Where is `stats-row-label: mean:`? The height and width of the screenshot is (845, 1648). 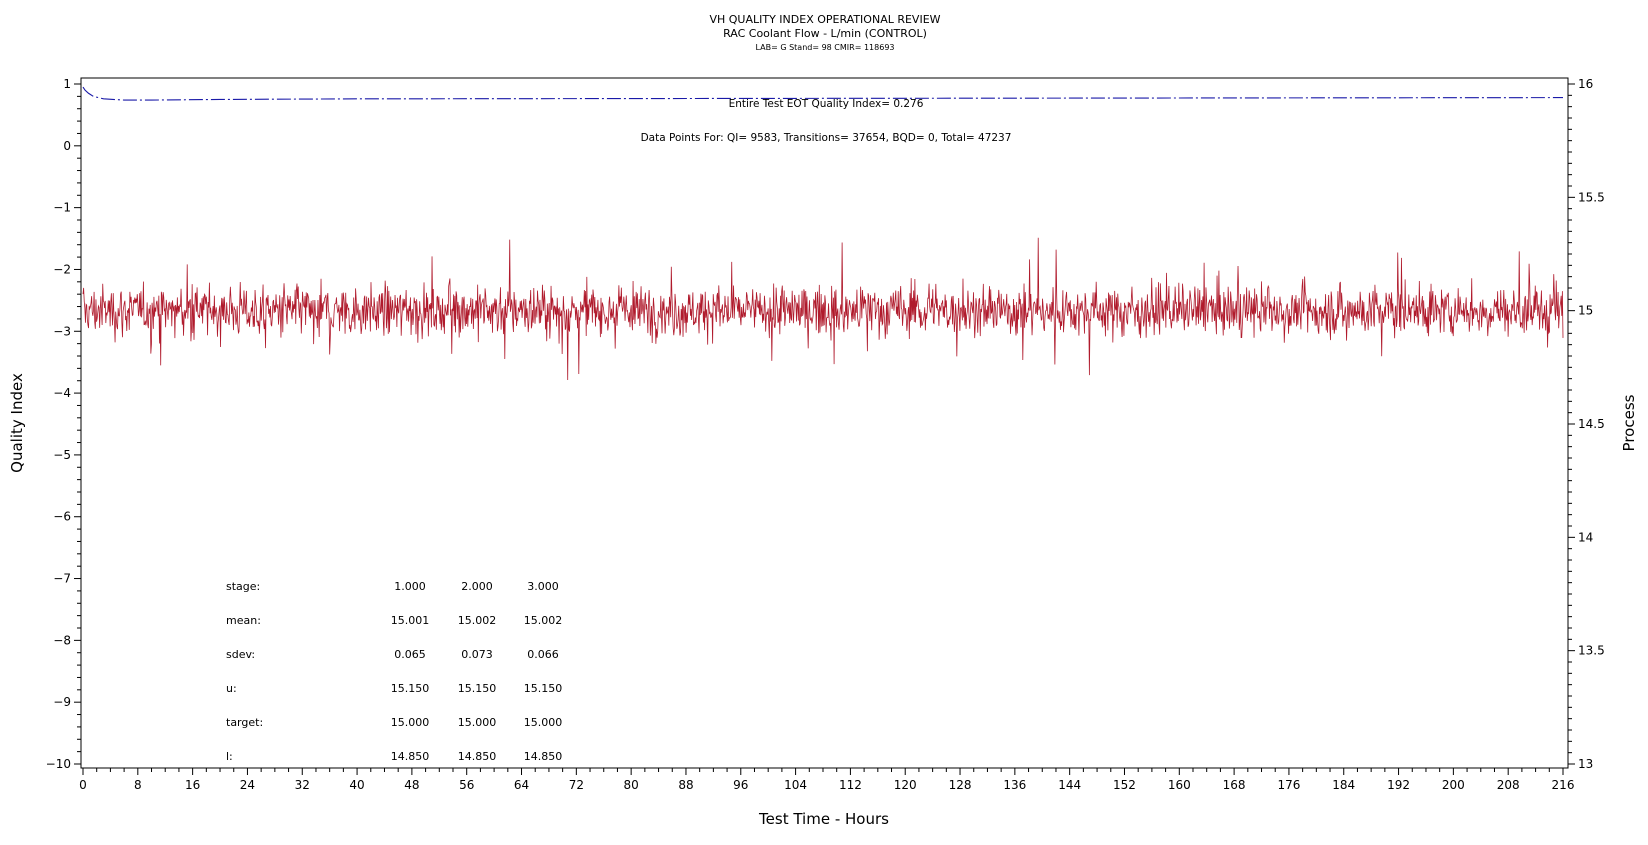 stats-row-label: mean: is located at coordinates (243, 620).